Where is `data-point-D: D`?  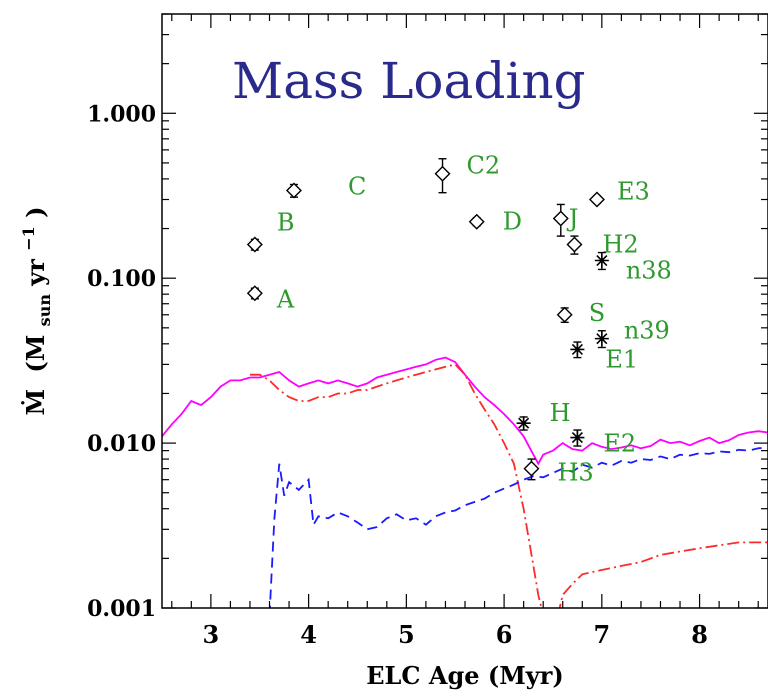 data-point-D: D is located at coordinates (496, 222).